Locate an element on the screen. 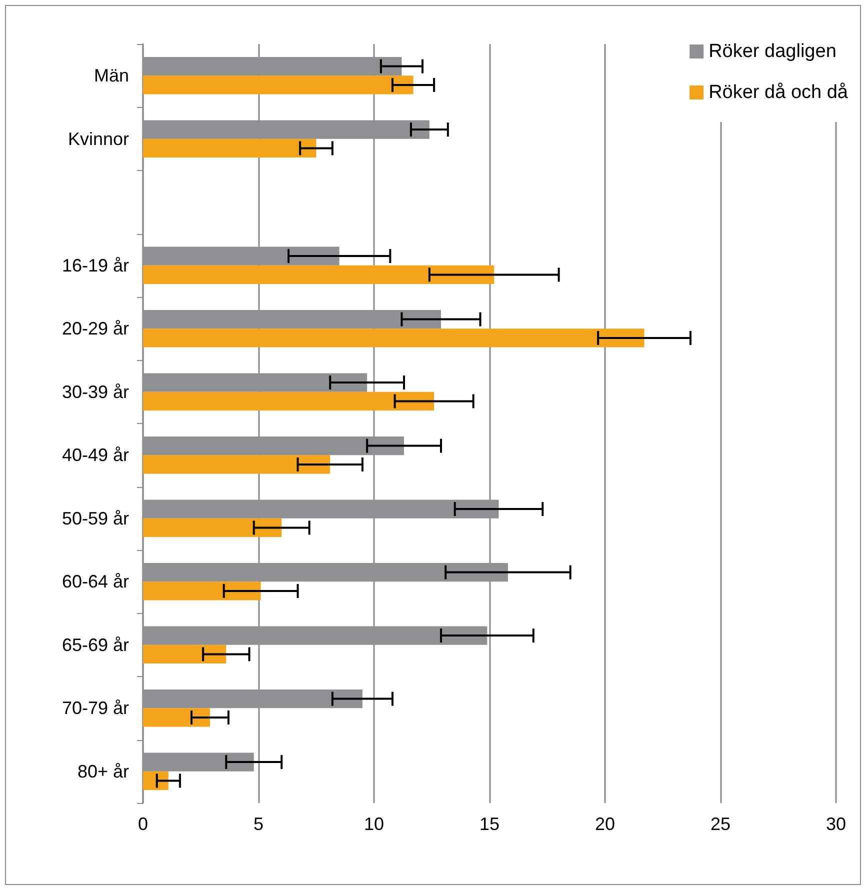 This screenshot has height=892, width=868. x-tick-label: 25 is located at coordinates (720, 824).